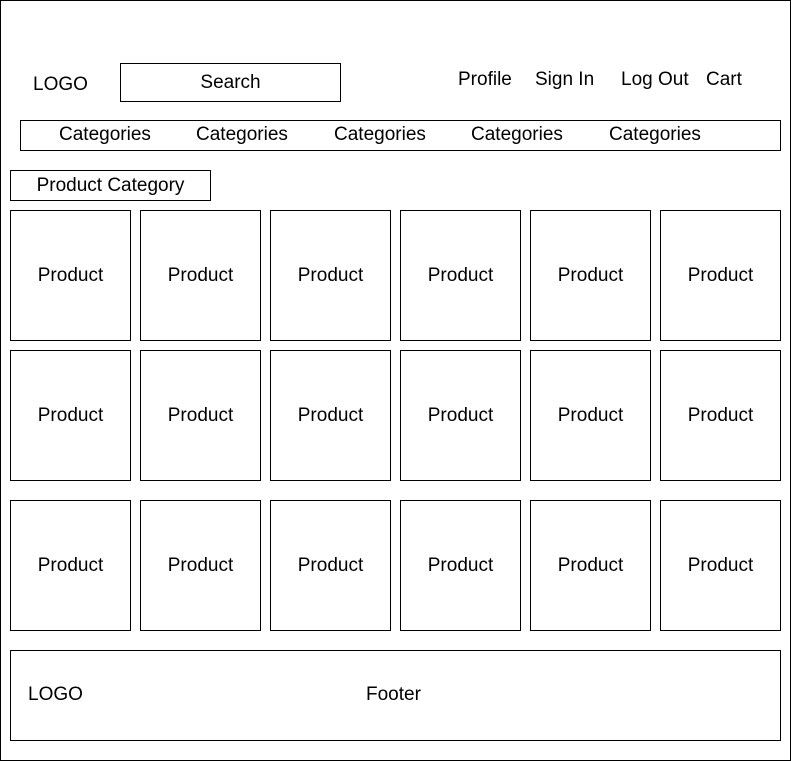 This screenshot has width=791, height=761. I want to click on product-category-heading: Product Category, so click(110, 185).